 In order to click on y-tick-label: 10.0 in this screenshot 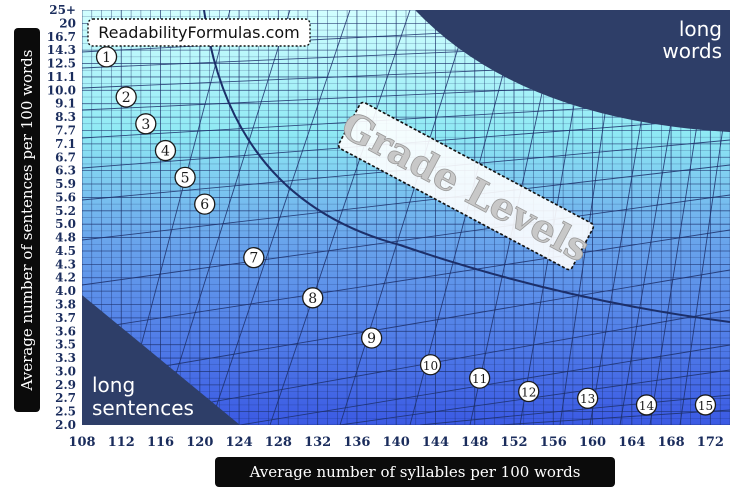, I will do `click(61, 90)`.